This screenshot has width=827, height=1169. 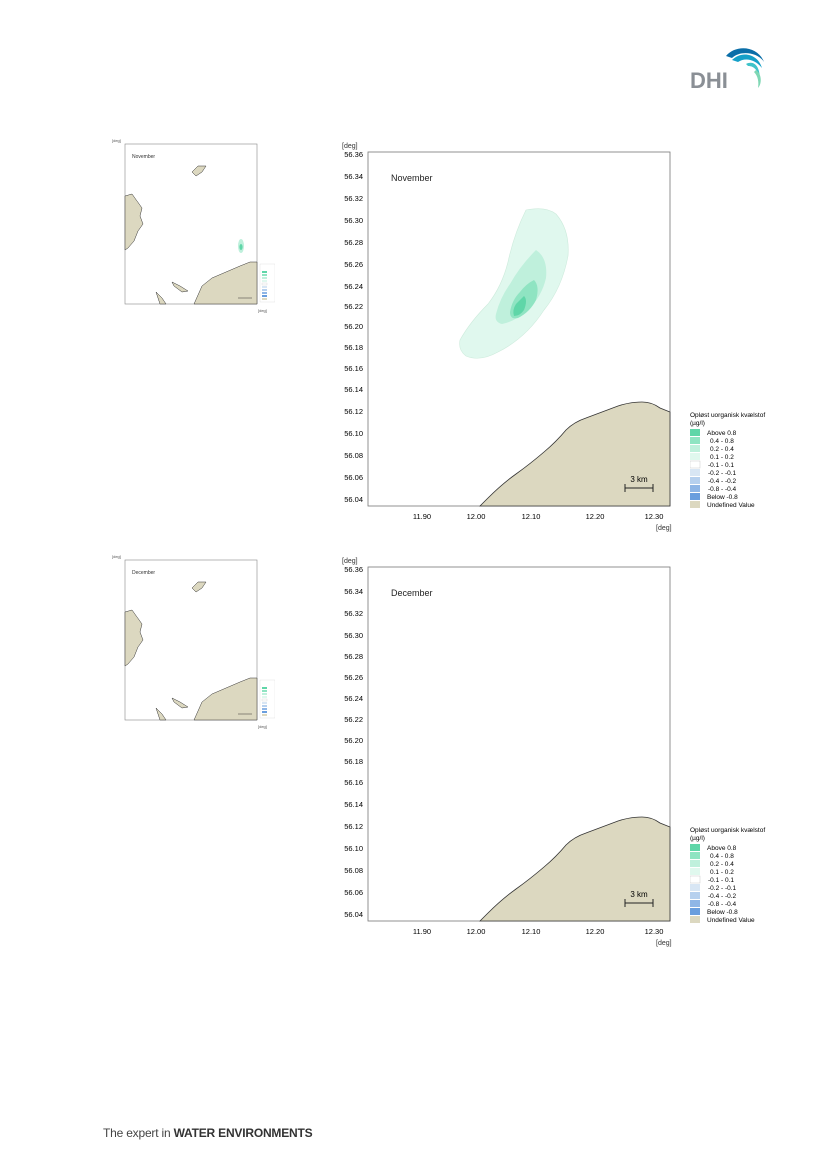 I want to click on overview-month-label: December, so click(x=143, y=573).